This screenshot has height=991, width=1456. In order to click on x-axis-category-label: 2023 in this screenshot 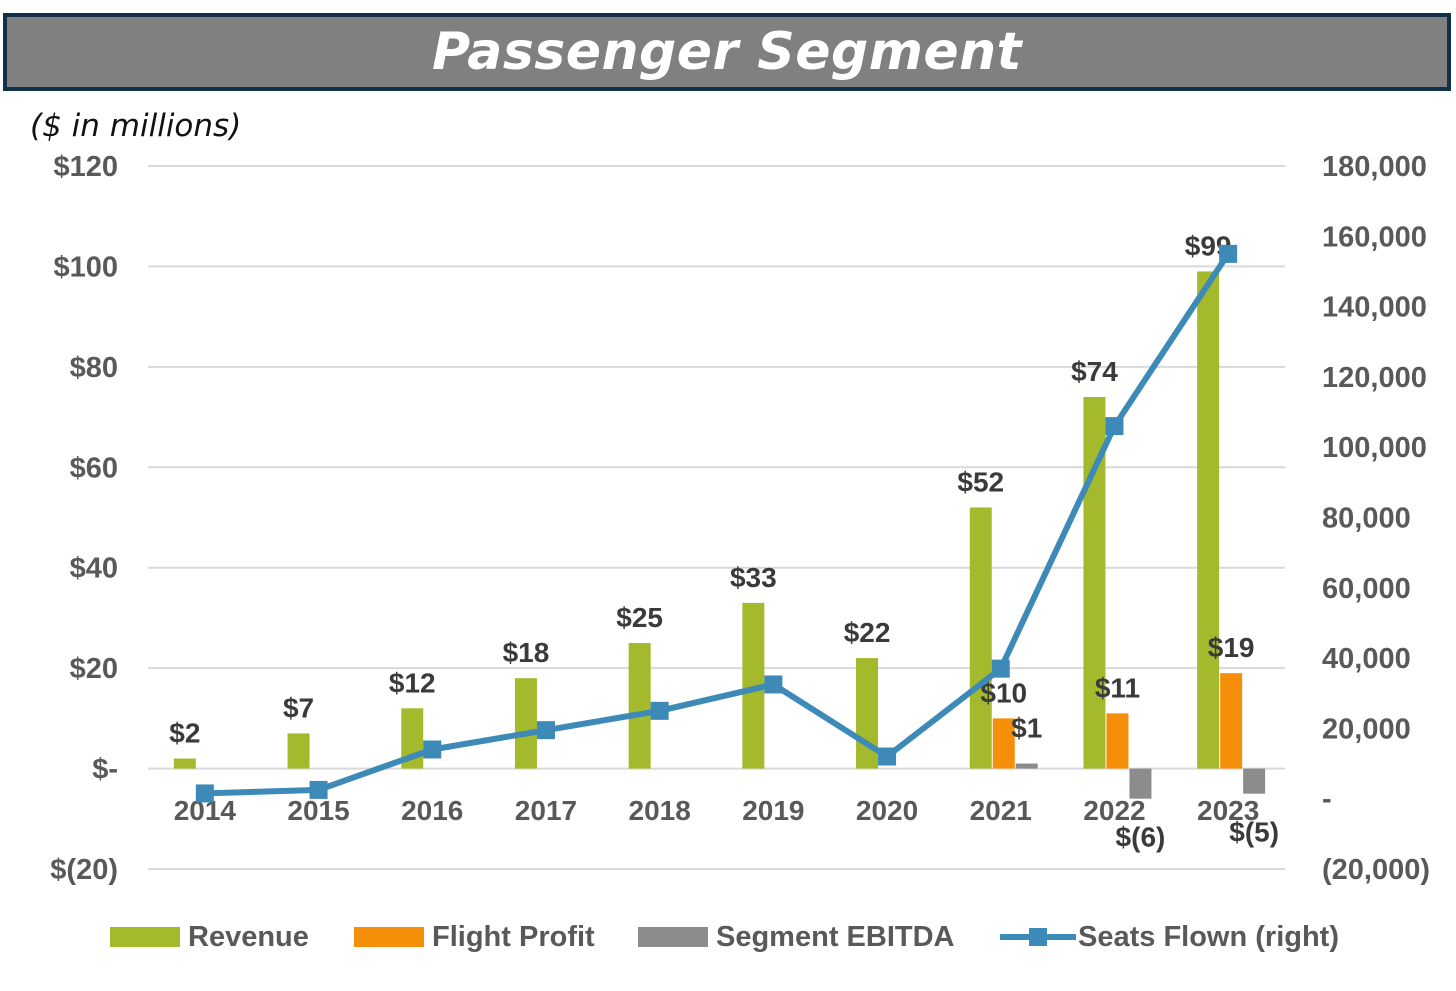, I will do `click(1228, 810)`.